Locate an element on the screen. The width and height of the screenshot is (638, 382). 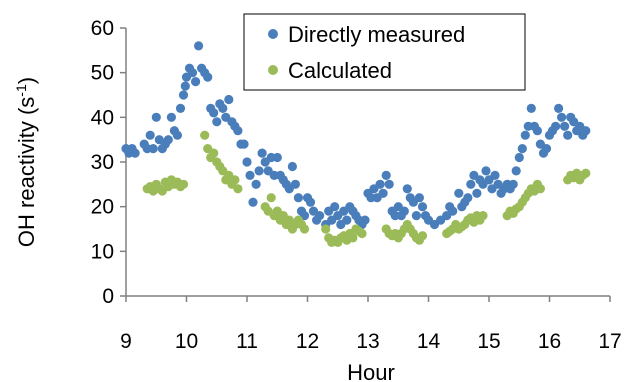
y-tick-label: 10 is located at coordinates (102, 251).